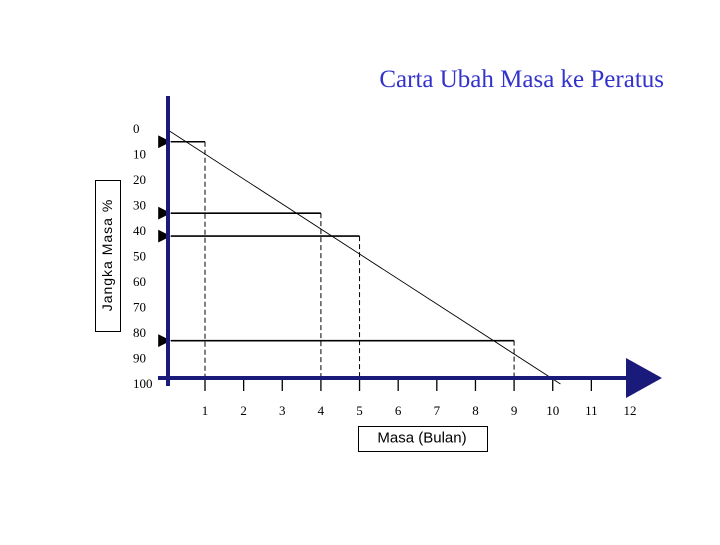 This screenshot has height=545, width=720. Describe the element at coordinates (139, 179) in the screenshot. I see `y-tick-label: 20` at that location.